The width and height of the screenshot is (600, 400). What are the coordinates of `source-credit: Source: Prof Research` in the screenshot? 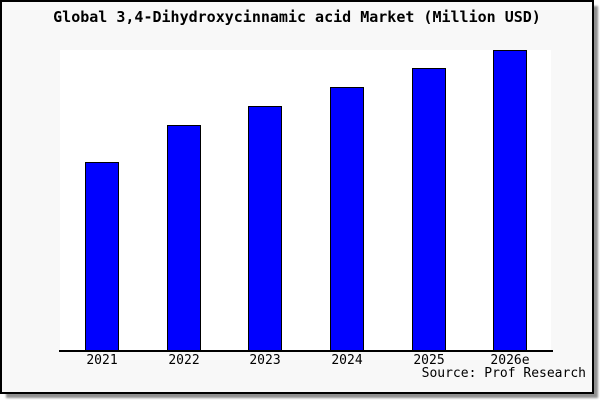 It's located at (503, 373).